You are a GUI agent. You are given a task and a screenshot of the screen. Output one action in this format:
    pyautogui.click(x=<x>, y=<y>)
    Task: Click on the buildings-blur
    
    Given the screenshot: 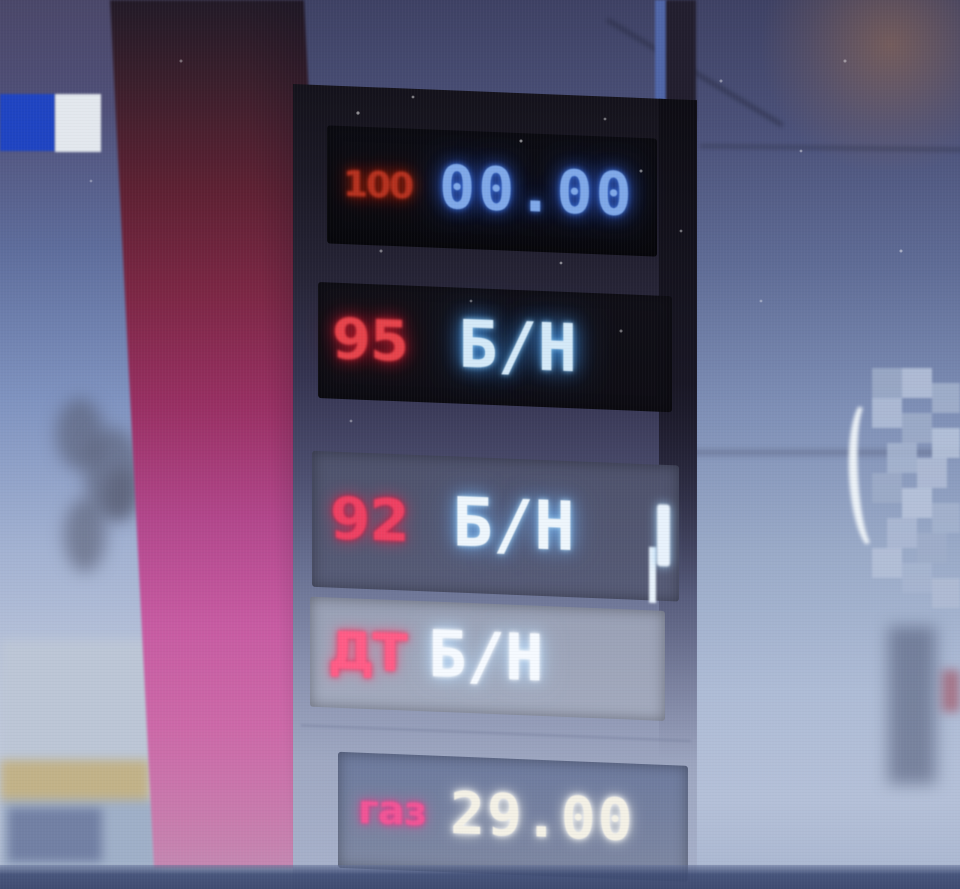 What is the action you would take?
    pyautogui.click(x=86, y=755)
    